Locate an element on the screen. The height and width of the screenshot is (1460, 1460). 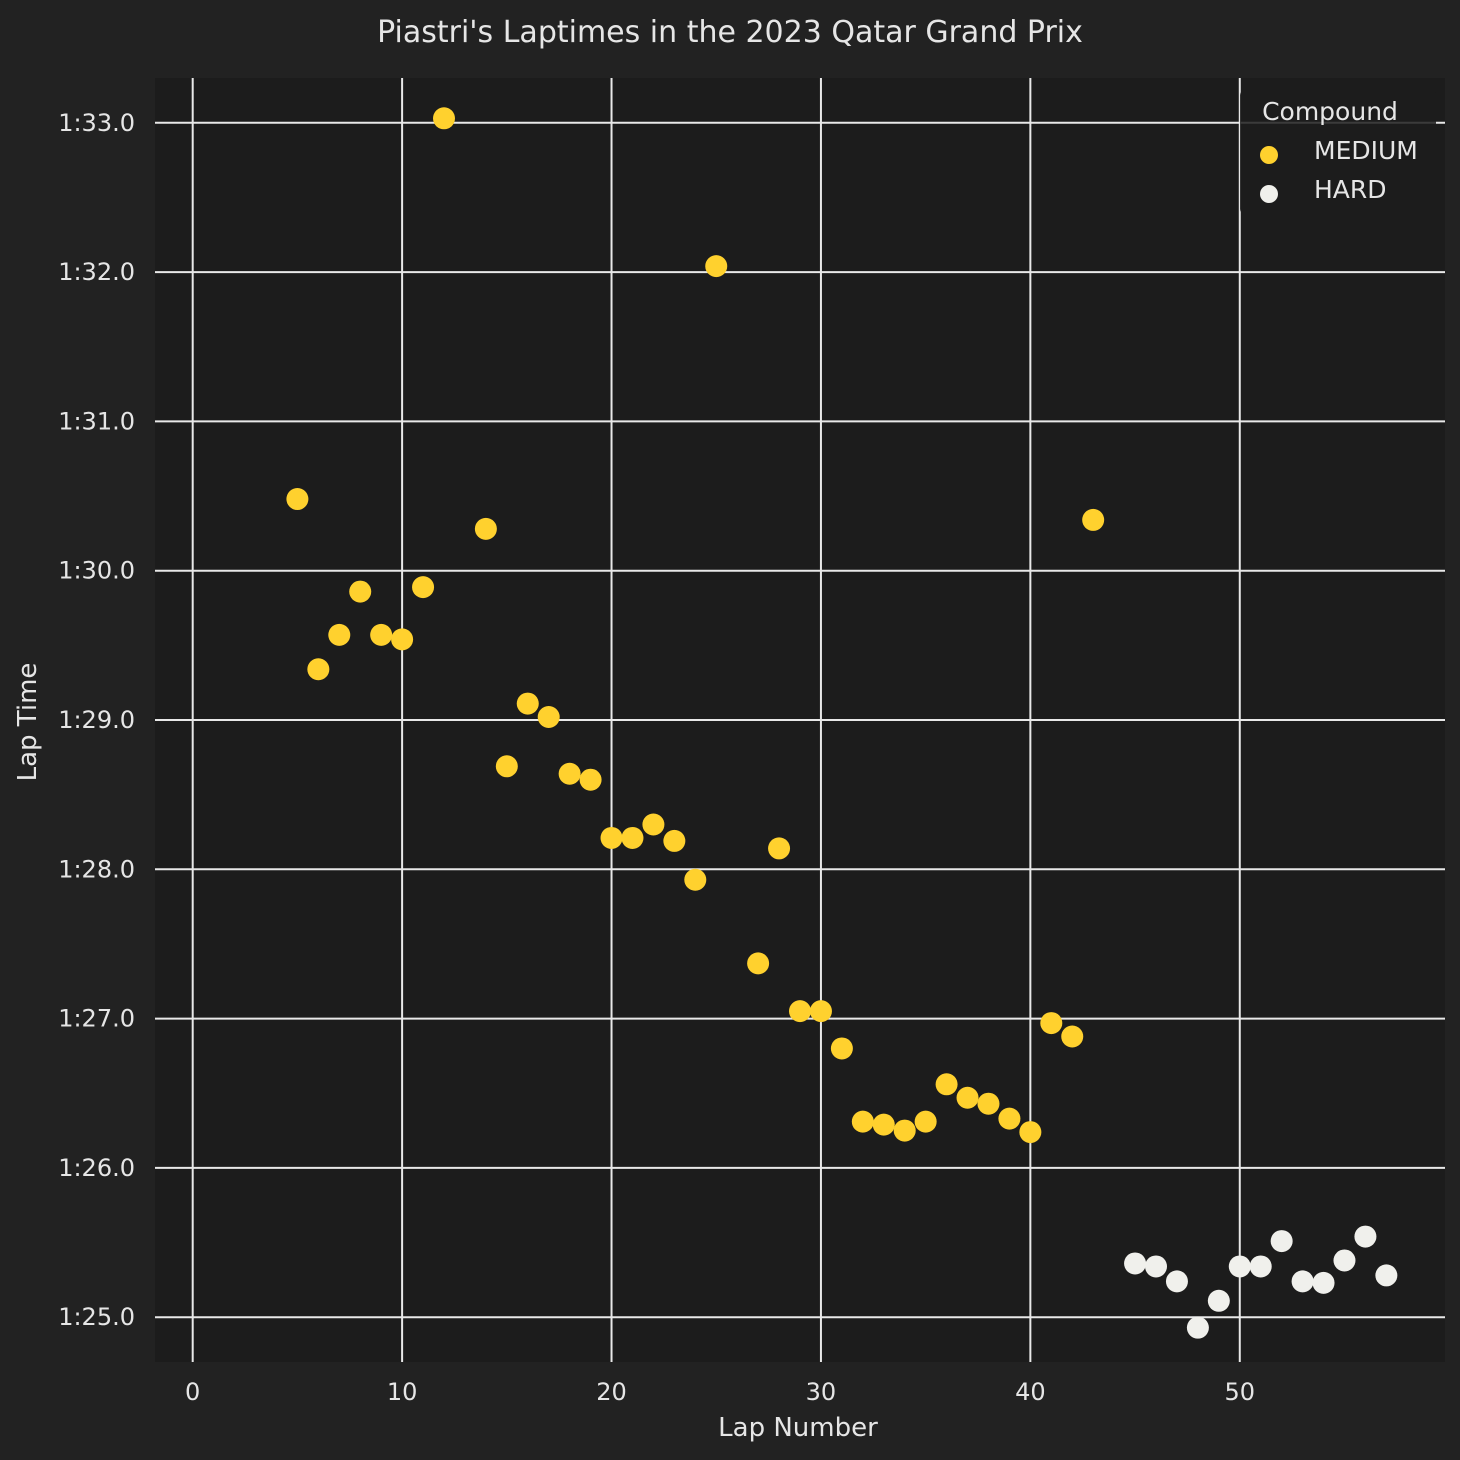
legend: Compound MEDIUM HARD is located at coordinates (1338, 152).